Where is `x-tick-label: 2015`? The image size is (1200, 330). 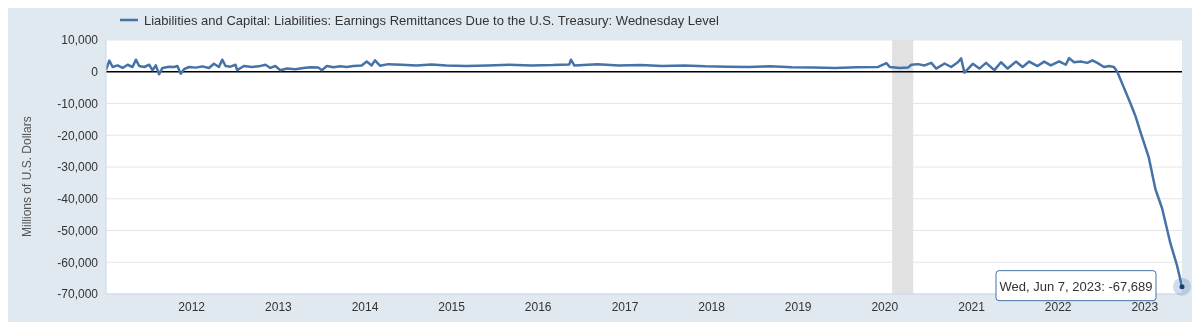 x-tick-label: 2015 is located at coordinates (452, 306).